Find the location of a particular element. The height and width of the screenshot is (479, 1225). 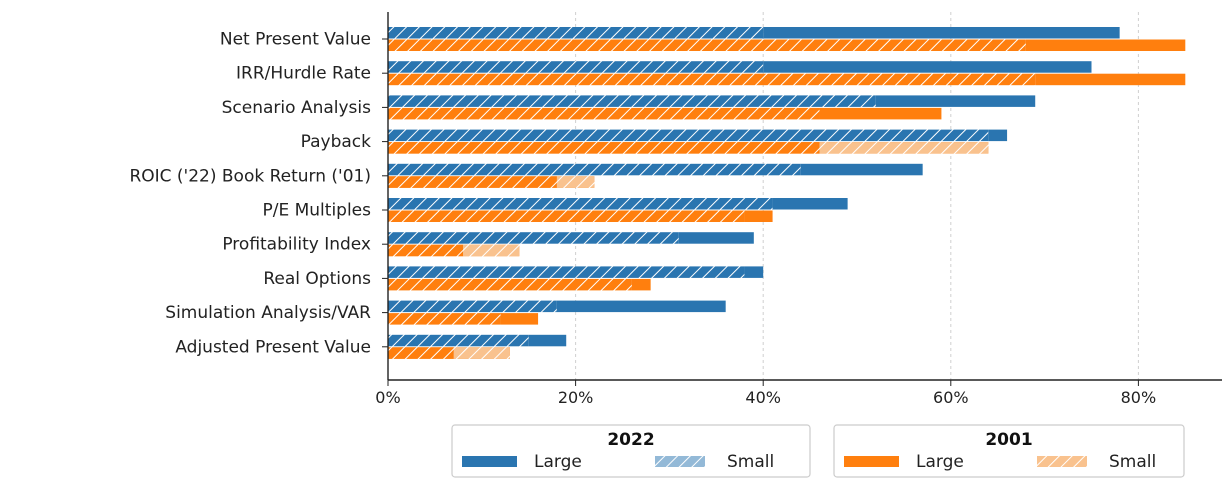

x-tick-label: 80% is located at coordinates (1139, 397).